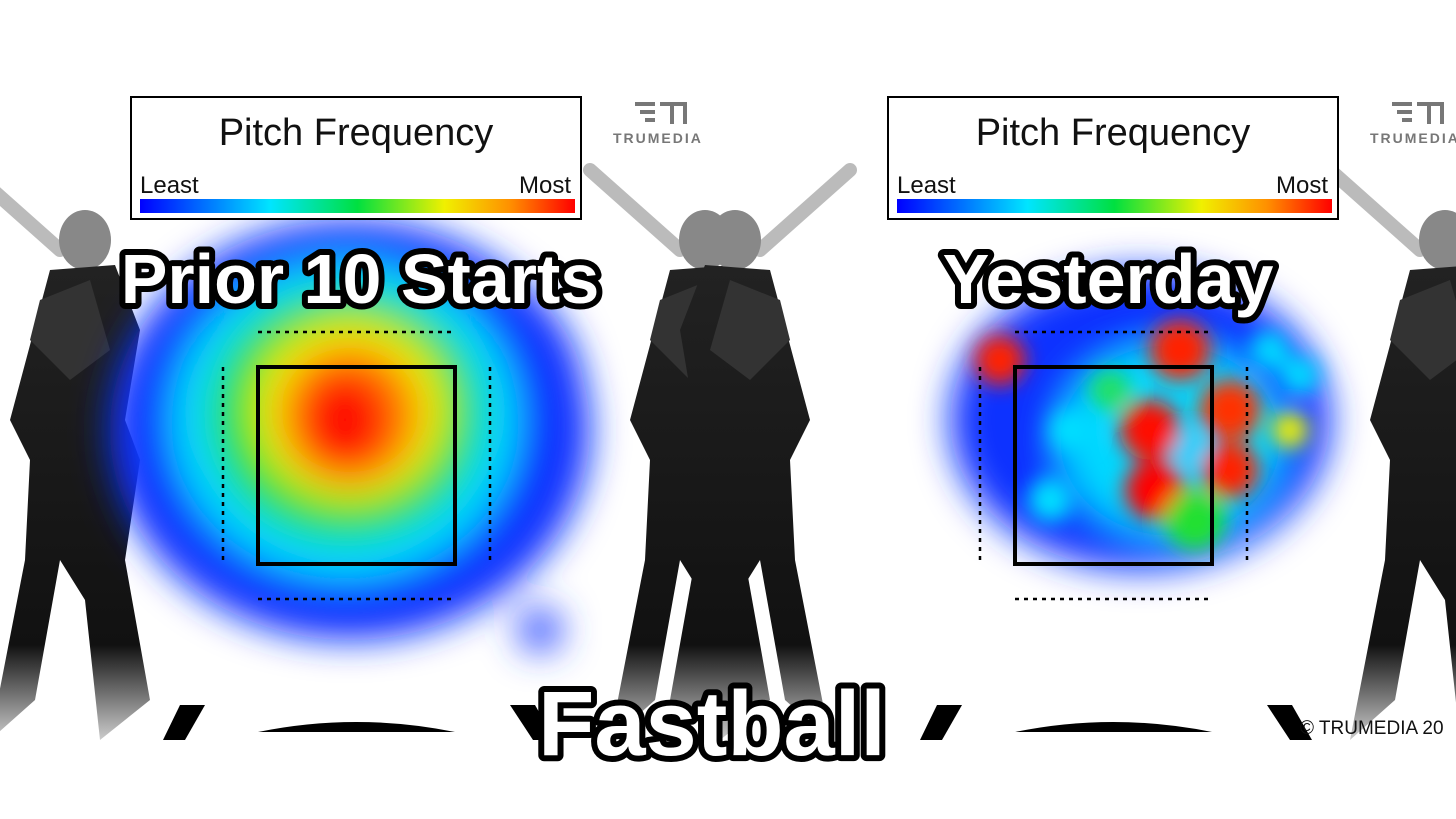 This screenshot has width=1456, height=819. Describe the element at coordinates (1108, 279) in the screenshot. I see `panel-label: Yesterday` at that location.